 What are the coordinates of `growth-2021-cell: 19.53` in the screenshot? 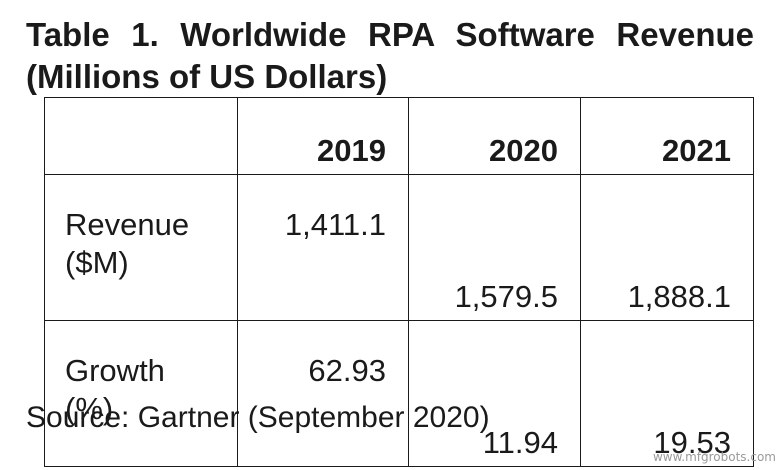 It's located at (667, 393).